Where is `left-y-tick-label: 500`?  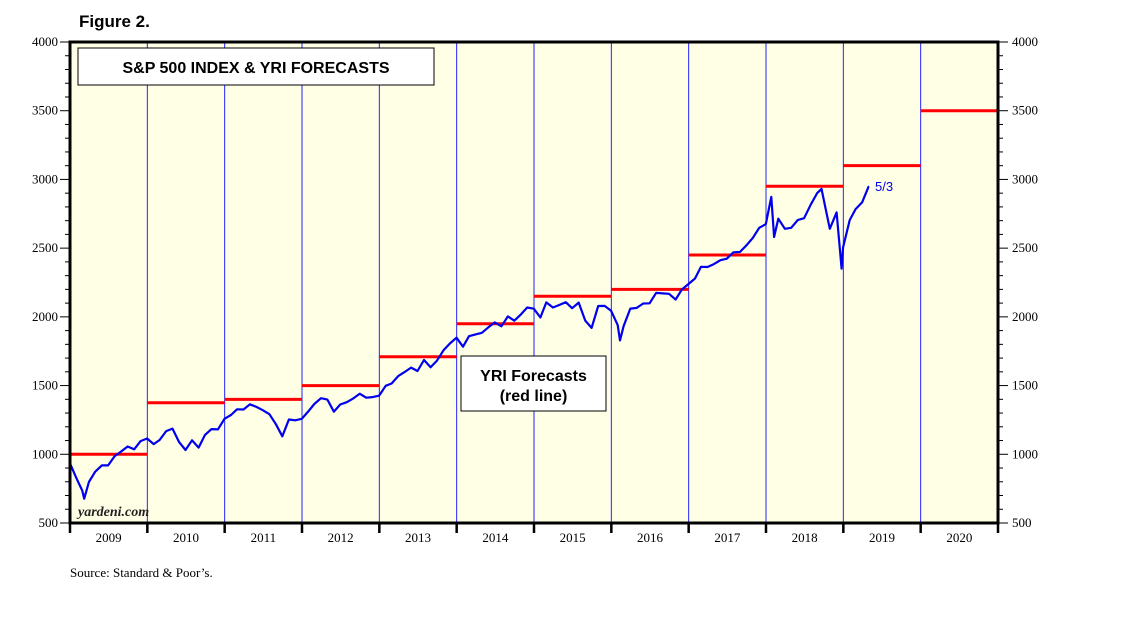 left-y-tick-label: 500 is located at coordinates (49, 522).